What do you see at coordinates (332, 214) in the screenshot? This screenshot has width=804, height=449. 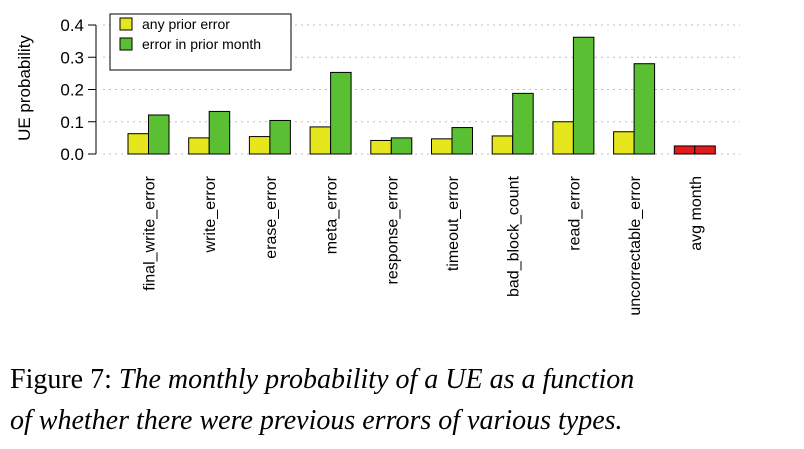 I see `category-label: meta_error` at bounding box center [332, 214].